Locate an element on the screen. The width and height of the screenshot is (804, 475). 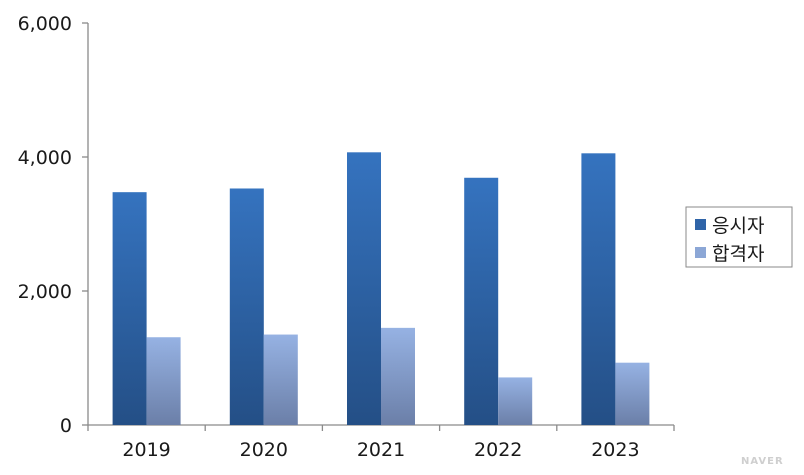
x-axis: 2019 2020 2021 2022 2023 is located at coordinates (381, 442).